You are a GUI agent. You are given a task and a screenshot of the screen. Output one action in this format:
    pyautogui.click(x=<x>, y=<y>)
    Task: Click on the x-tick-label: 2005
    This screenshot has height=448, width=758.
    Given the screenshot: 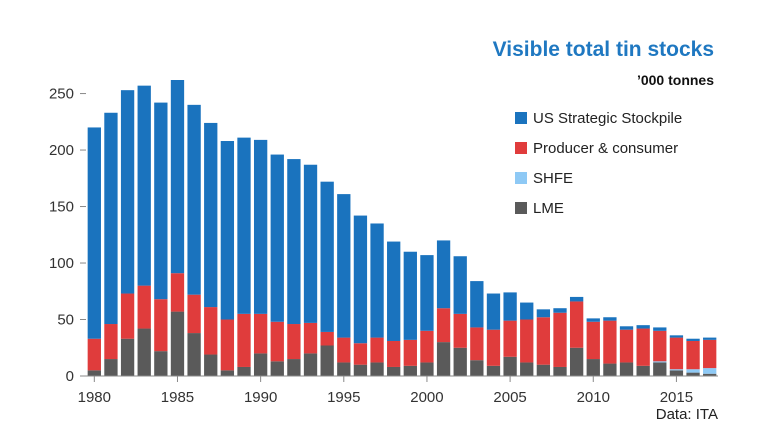 What is the action you would take?
    pyautogui.click(x=509, y=397)
    